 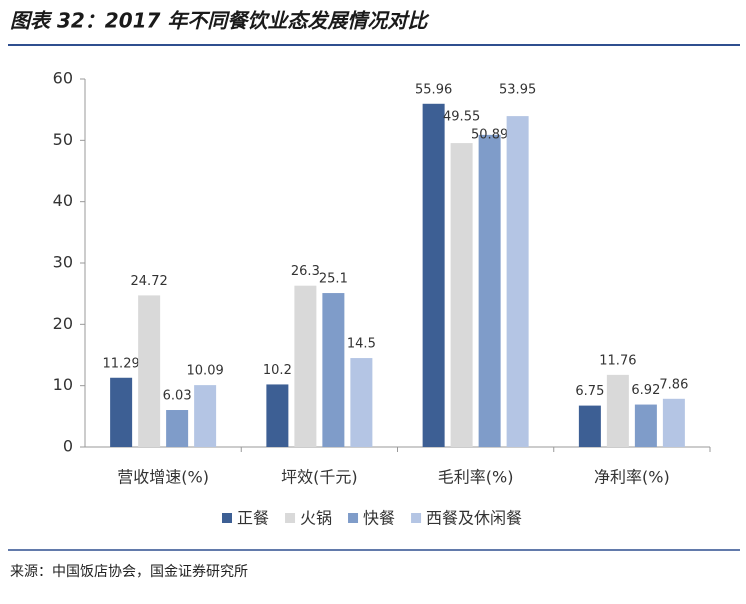 What do you see at coordinates (63, 262) in the screenshot?
I see `y-tick-label: 30` at bounding box center [63, 262].